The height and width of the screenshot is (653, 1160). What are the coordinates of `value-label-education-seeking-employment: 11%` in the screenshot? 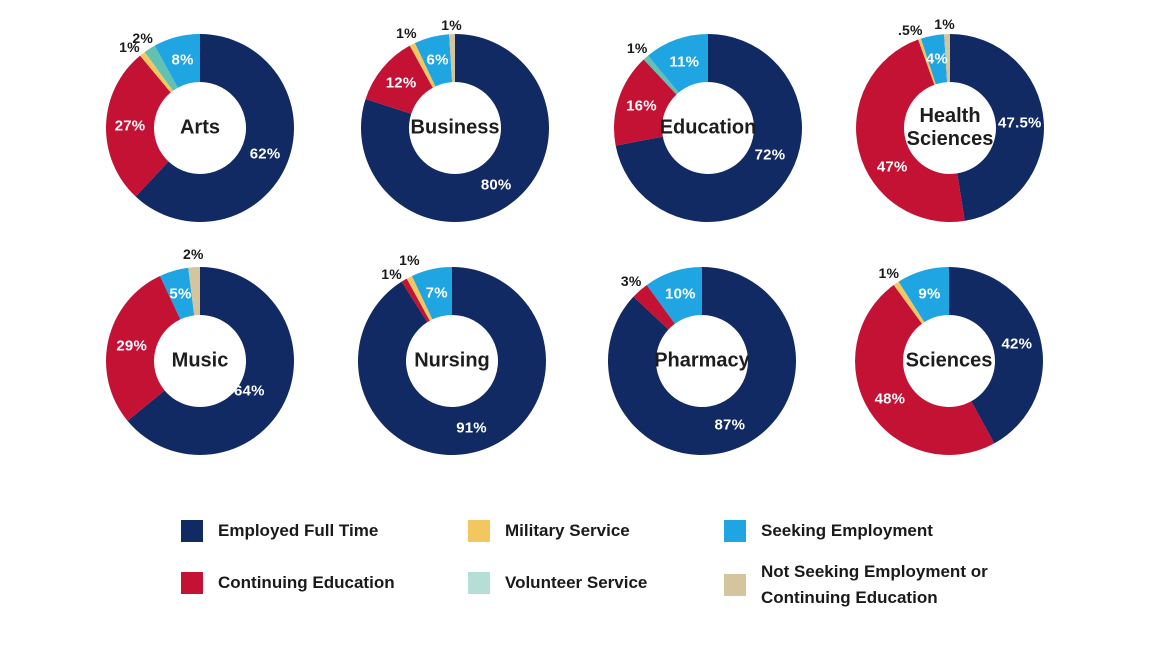 It's located at (684, 62).